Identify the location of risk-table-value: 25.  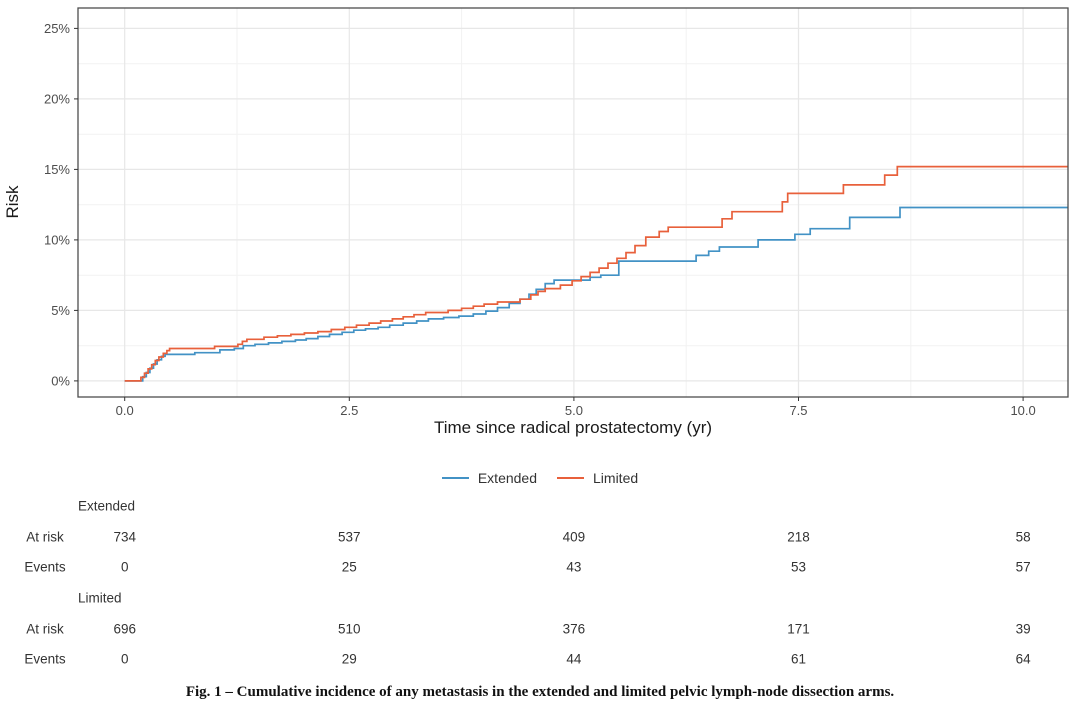
(349, 567).